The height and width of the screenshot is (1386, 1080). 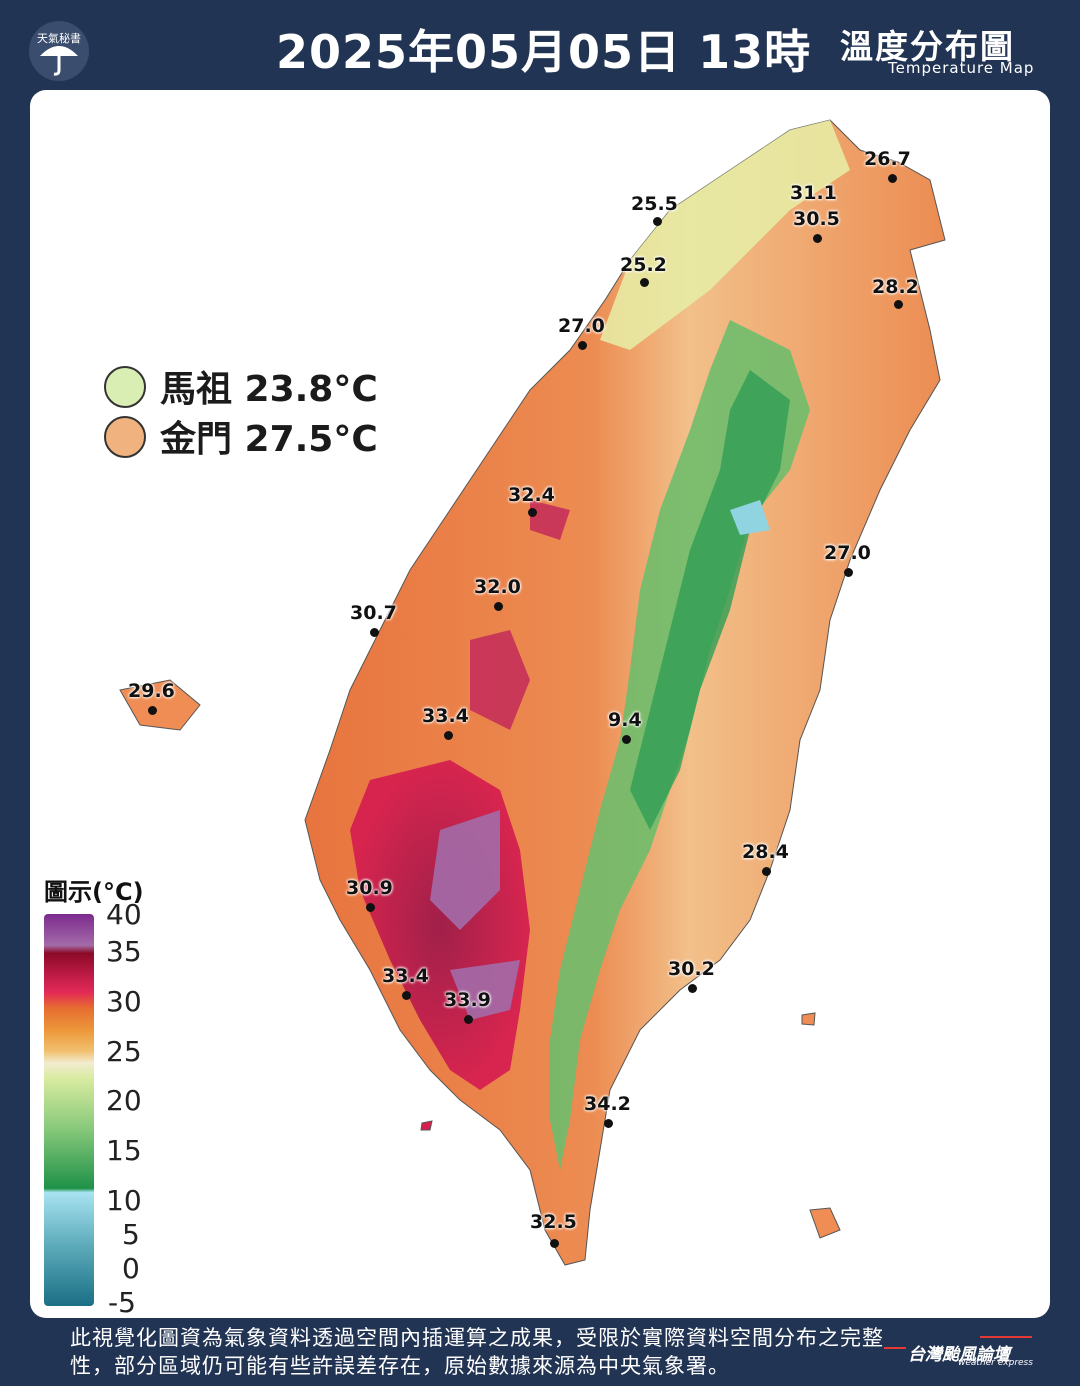 What do you see at coordinates (961, 68) in the screenshot?
I see `map-title-en: Temperature Map` at bounding box center [961, 68].